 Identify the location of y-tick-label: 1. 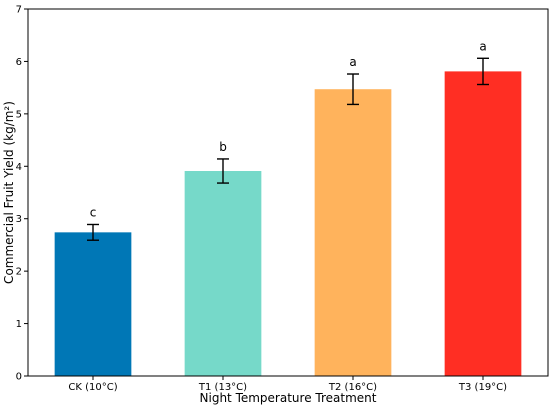
(19, 324).